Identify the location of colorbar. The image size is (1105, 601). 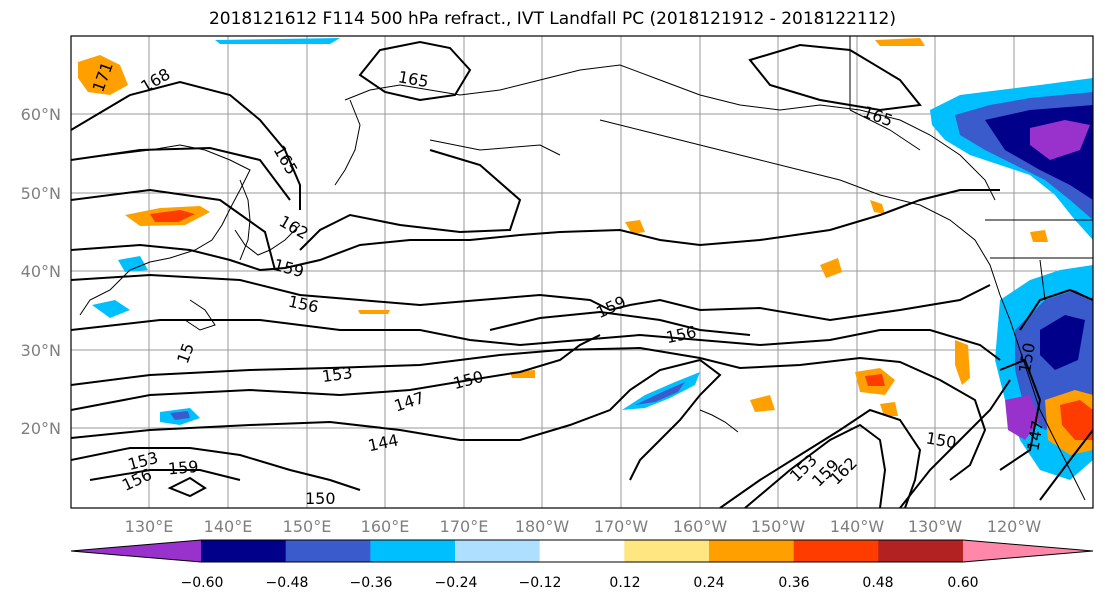
(582, 551).